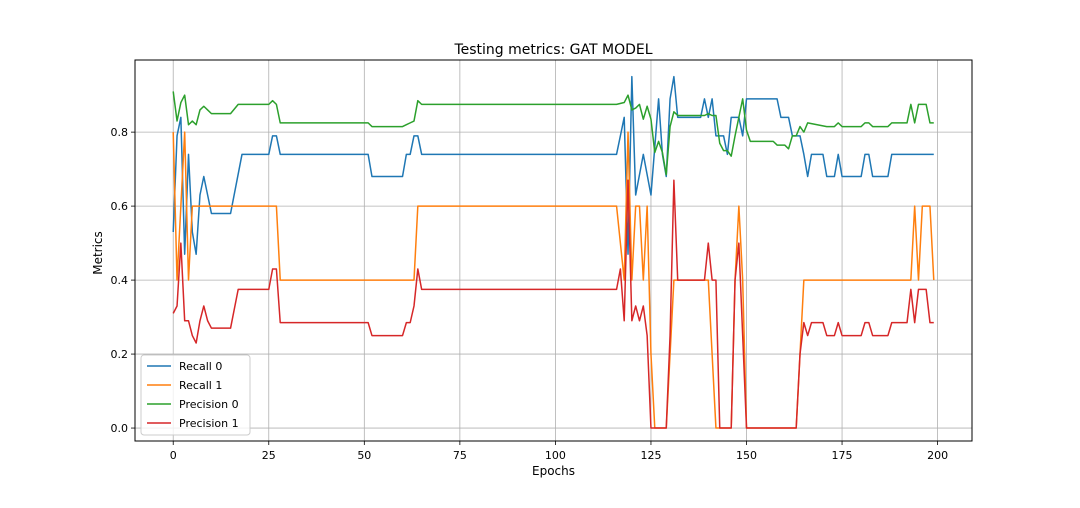 This screenshot has width=1080, height=508. Describe the element at coordinates (555, 455) in the screenshot. I see `x-tick-label: 100` at that location.